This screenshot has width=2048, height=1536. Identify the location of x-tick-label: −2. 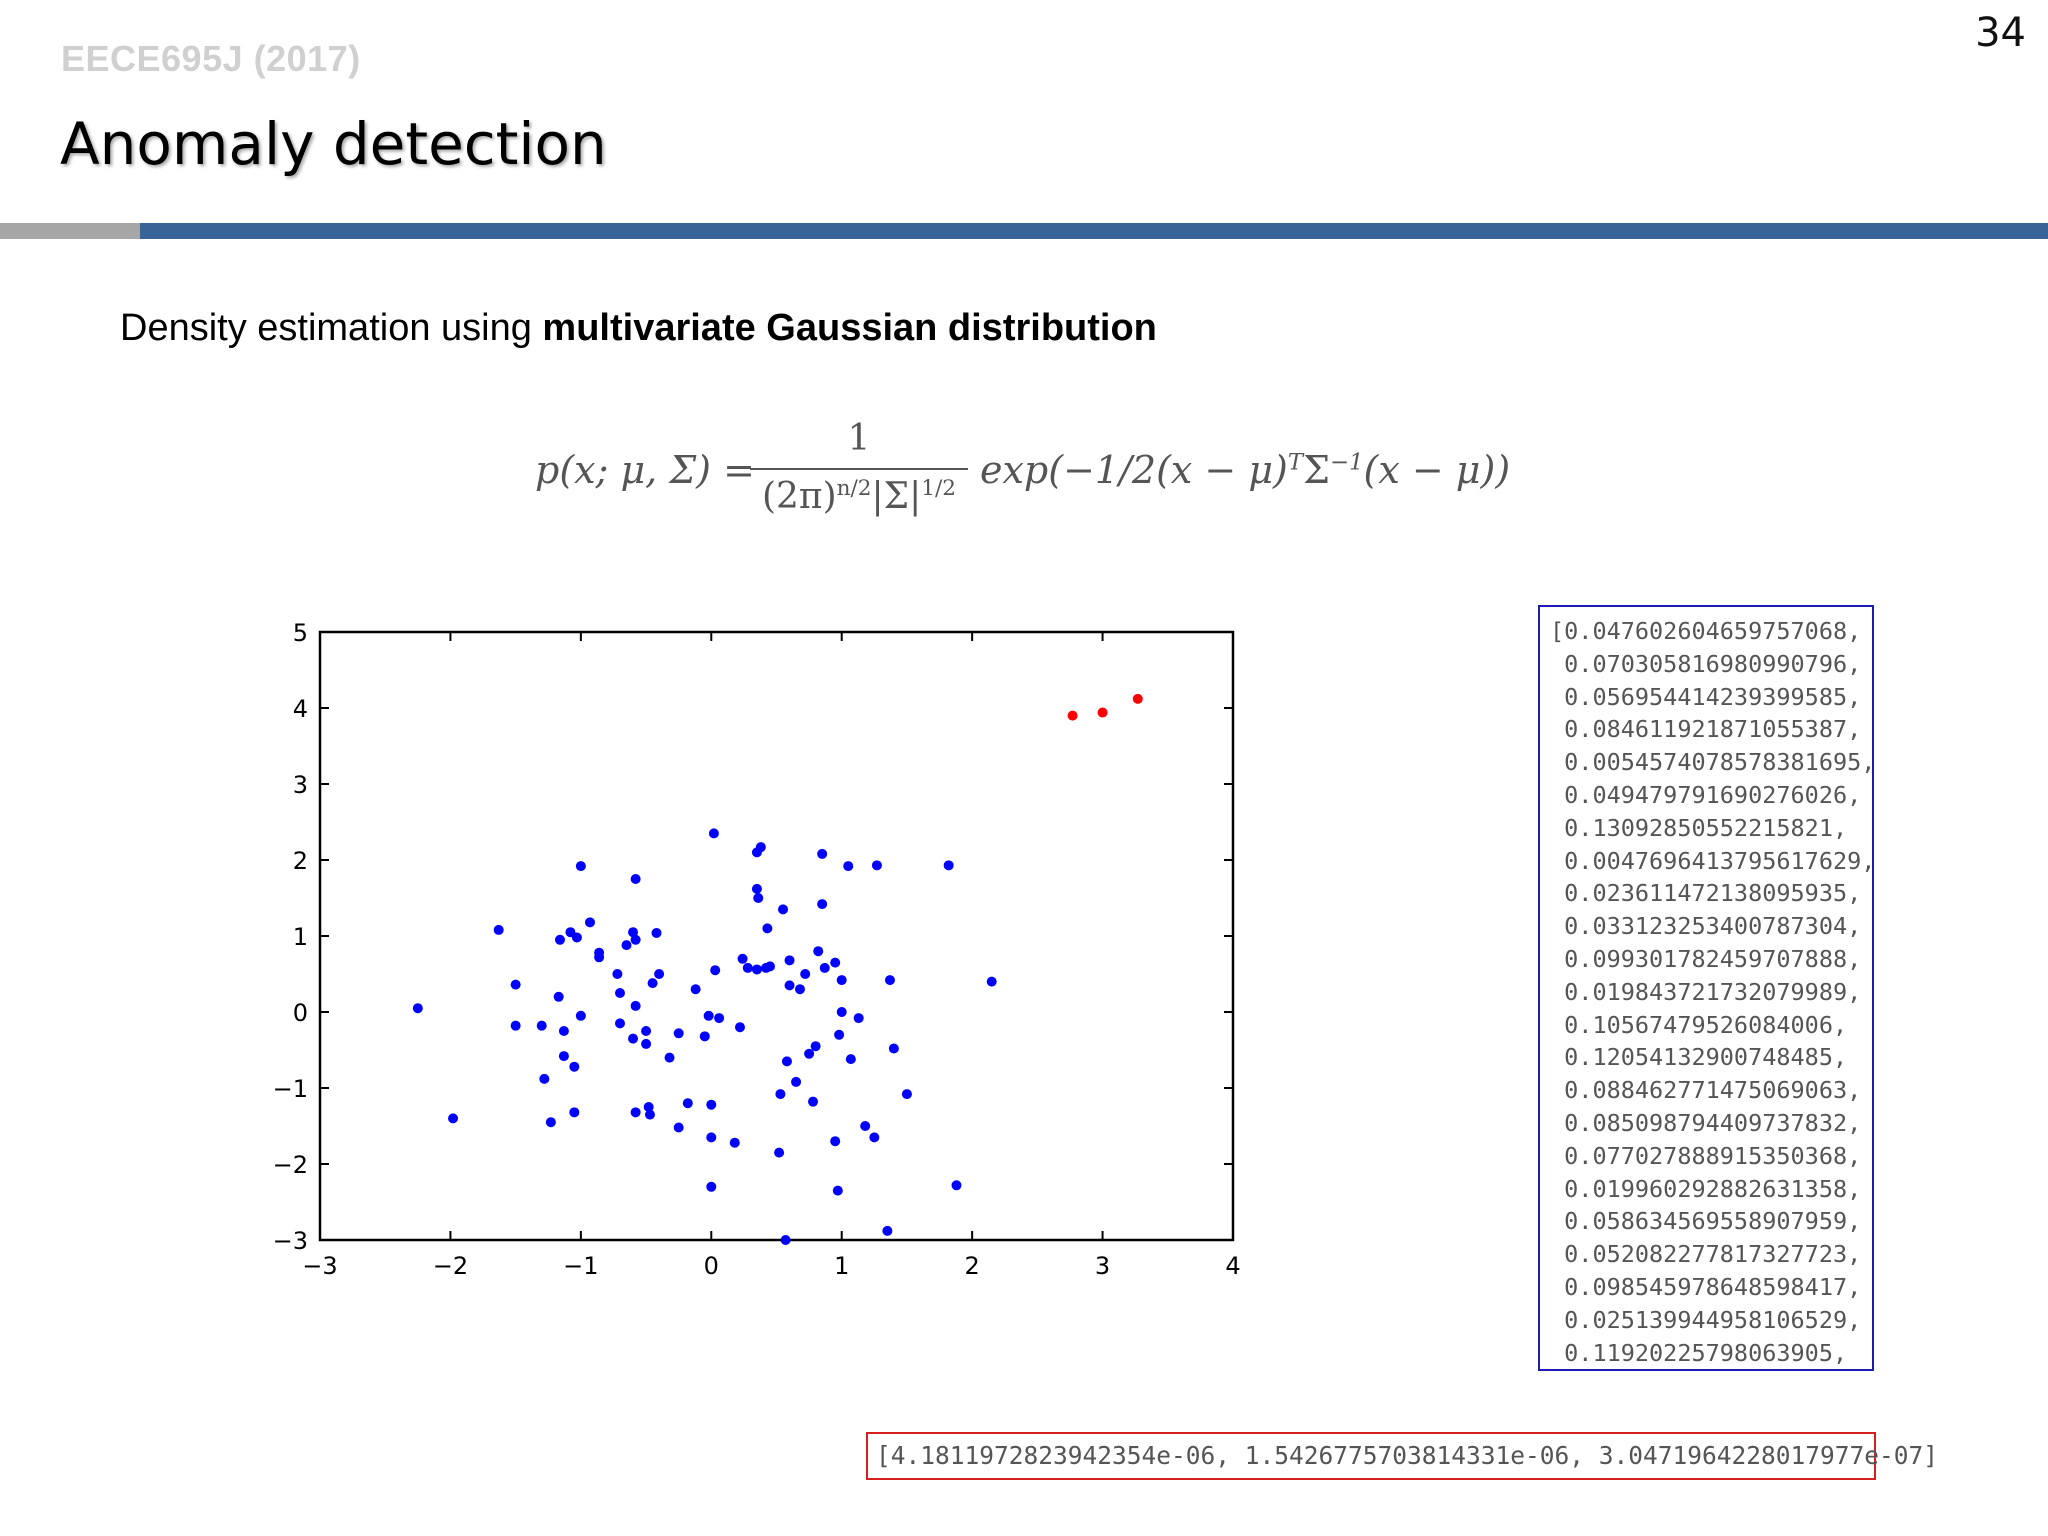
(450, 1266).